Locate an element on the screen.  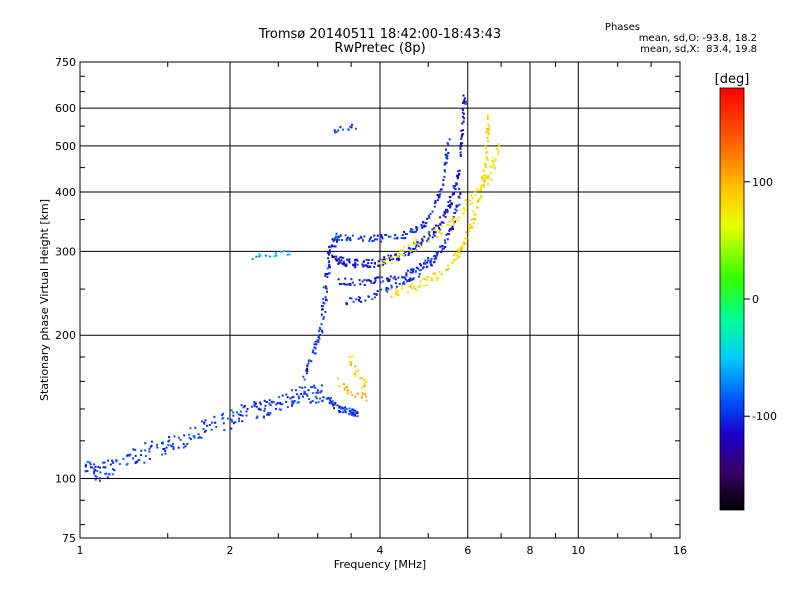
x-tick-label: 16 is located at coordinates (680, 550).